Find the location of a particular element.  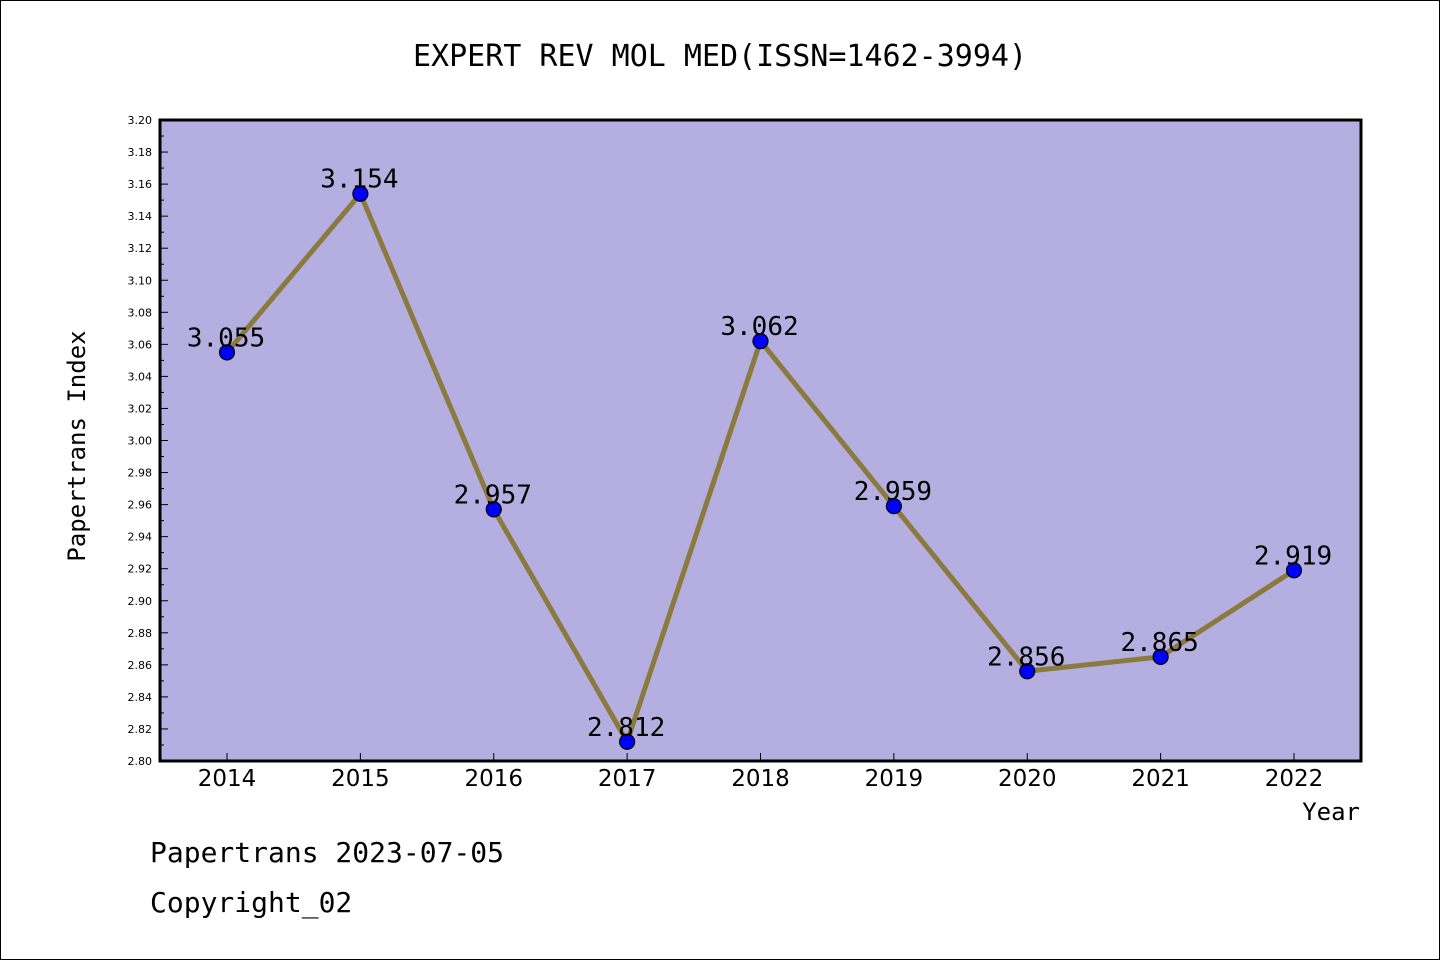

x-tick-label: 2018 is located at coordinates (760, 779).